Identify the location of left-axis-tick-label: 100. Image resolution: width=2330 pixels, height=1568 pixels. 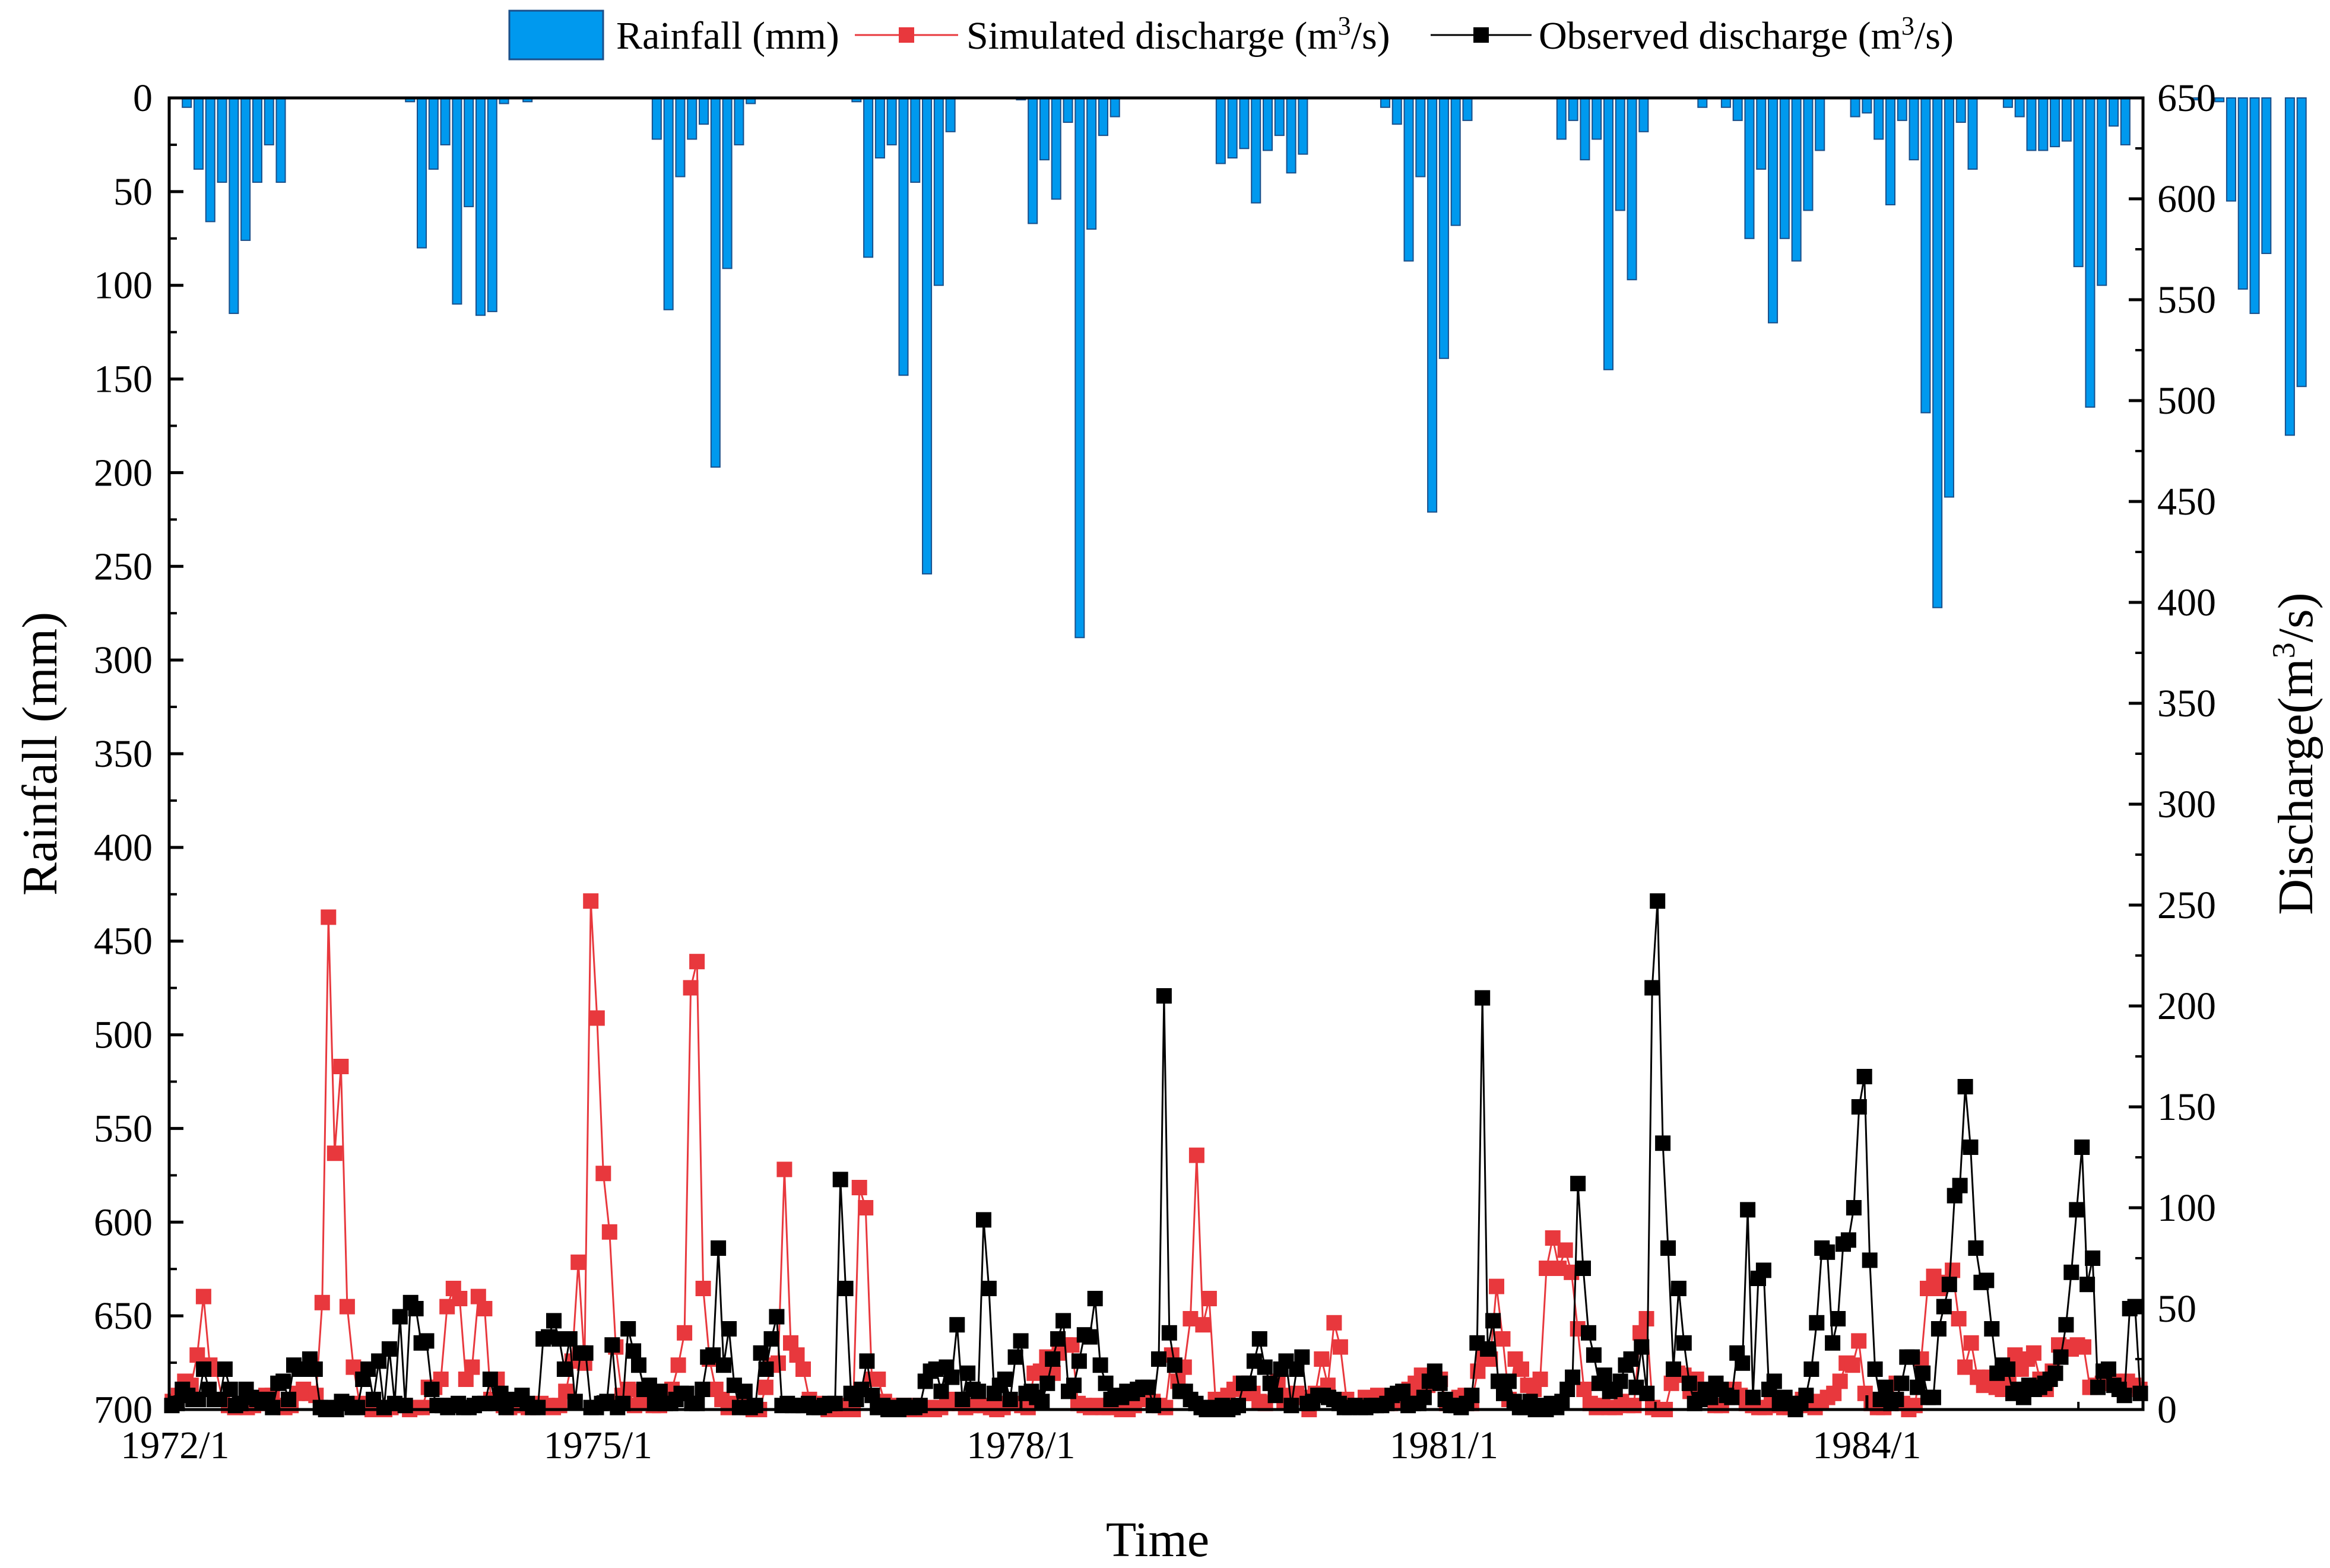
(123, 285).